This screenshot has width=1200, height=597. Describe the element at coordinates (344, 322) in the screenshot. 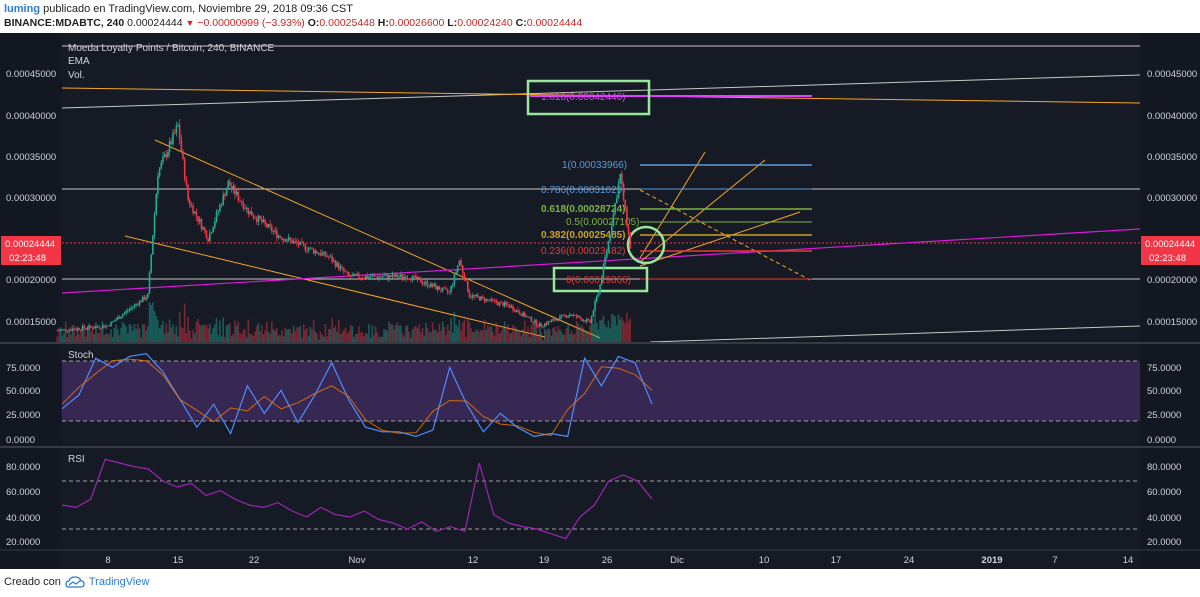

I see `volume-series` at that location.